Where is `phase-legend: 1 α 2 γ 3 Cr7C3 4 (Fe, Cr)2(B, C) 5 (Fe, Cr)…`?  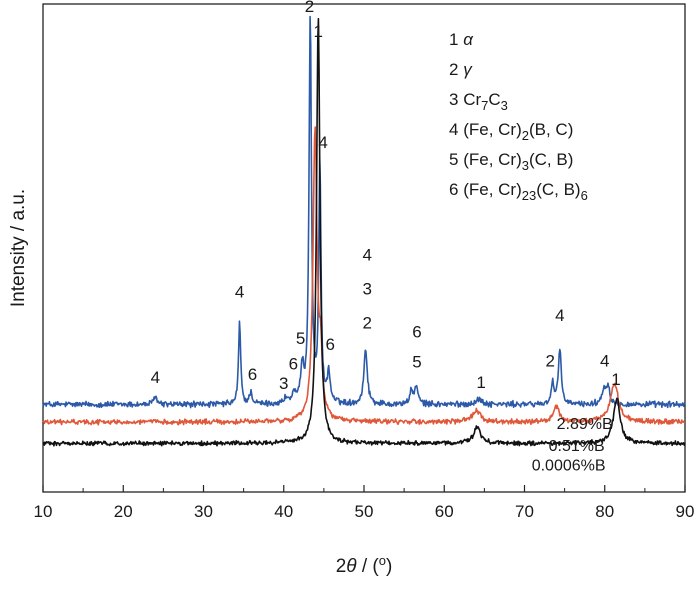
phase-legend: 1 α 2 γ 3 Cr7C3 4 (Fe, Cr)2(B, C) 5 (Fe, Cr)… is located at coordinates (518, 116).